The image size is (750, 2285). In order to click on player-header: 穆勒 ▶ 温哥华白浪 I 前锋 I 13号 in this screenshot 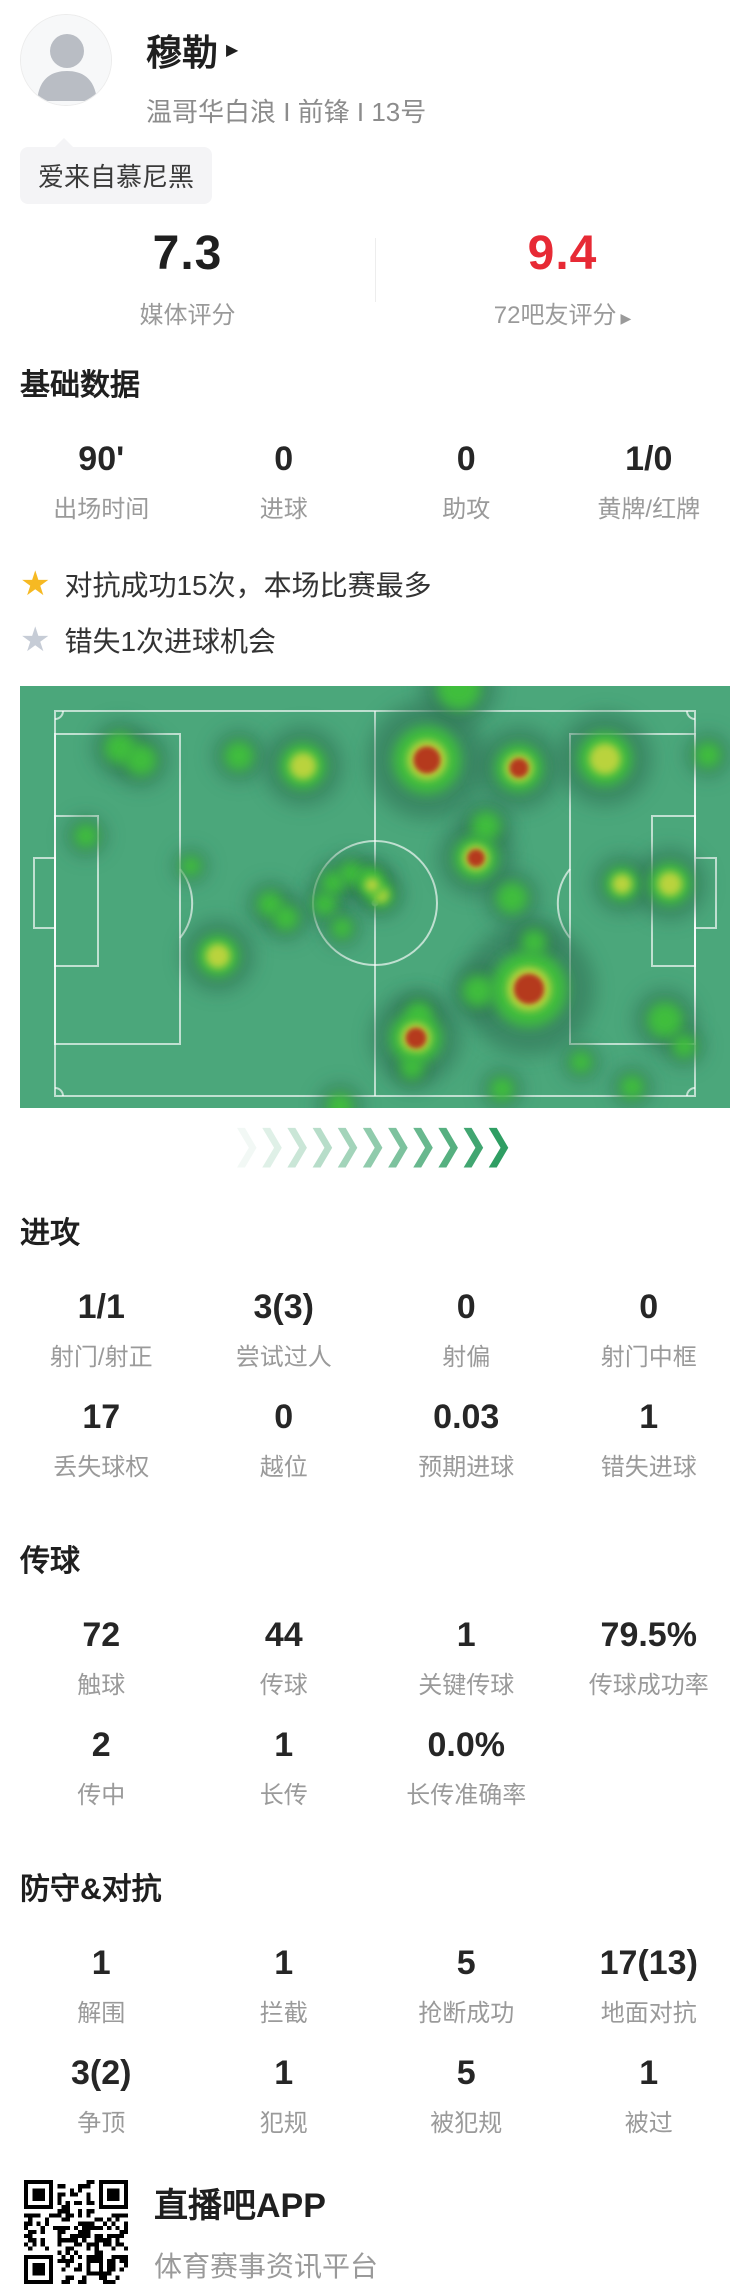, I will do `click(375, 64)`.